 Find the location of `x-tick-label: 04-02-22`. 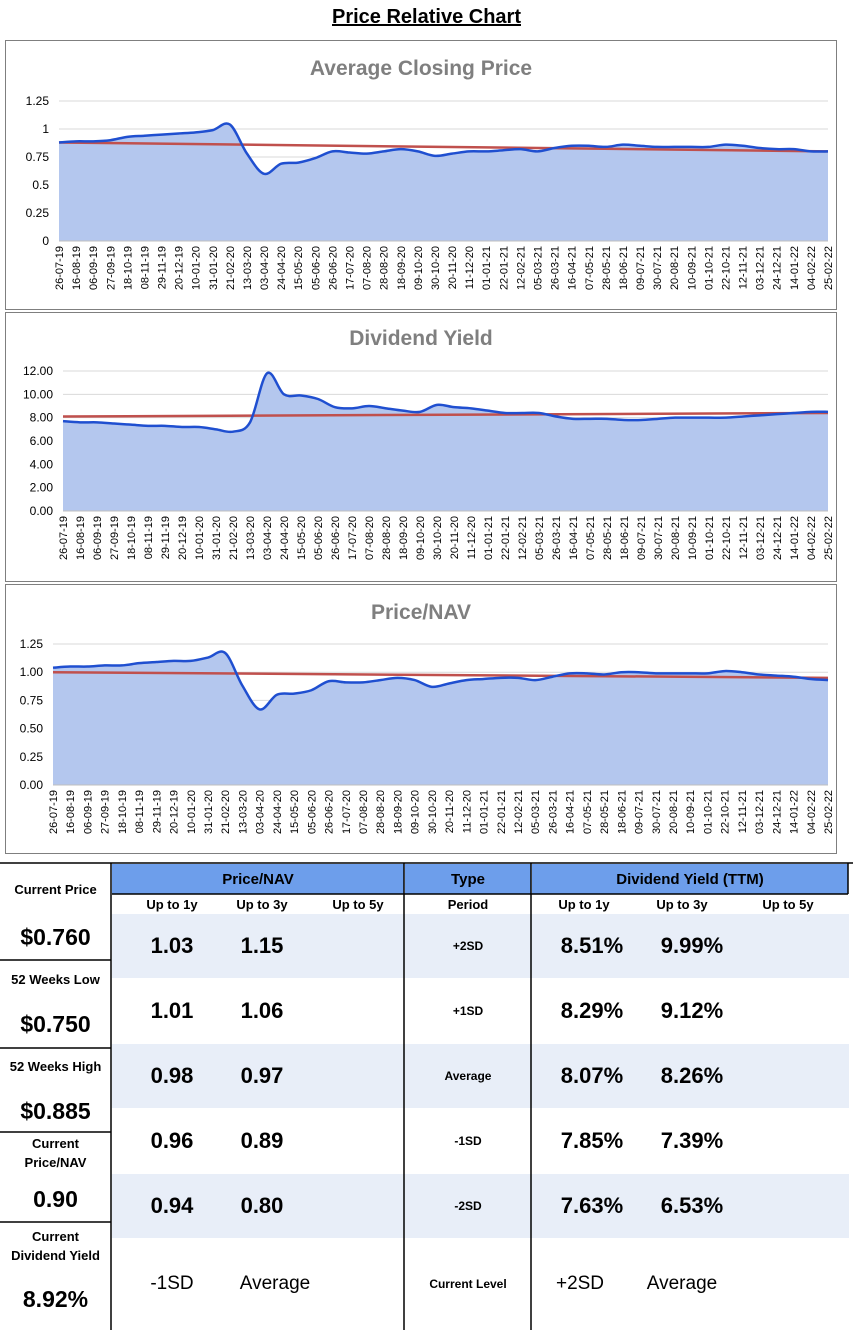

x-tick-label: 04-02-22 is located at coordinates (812, 812).